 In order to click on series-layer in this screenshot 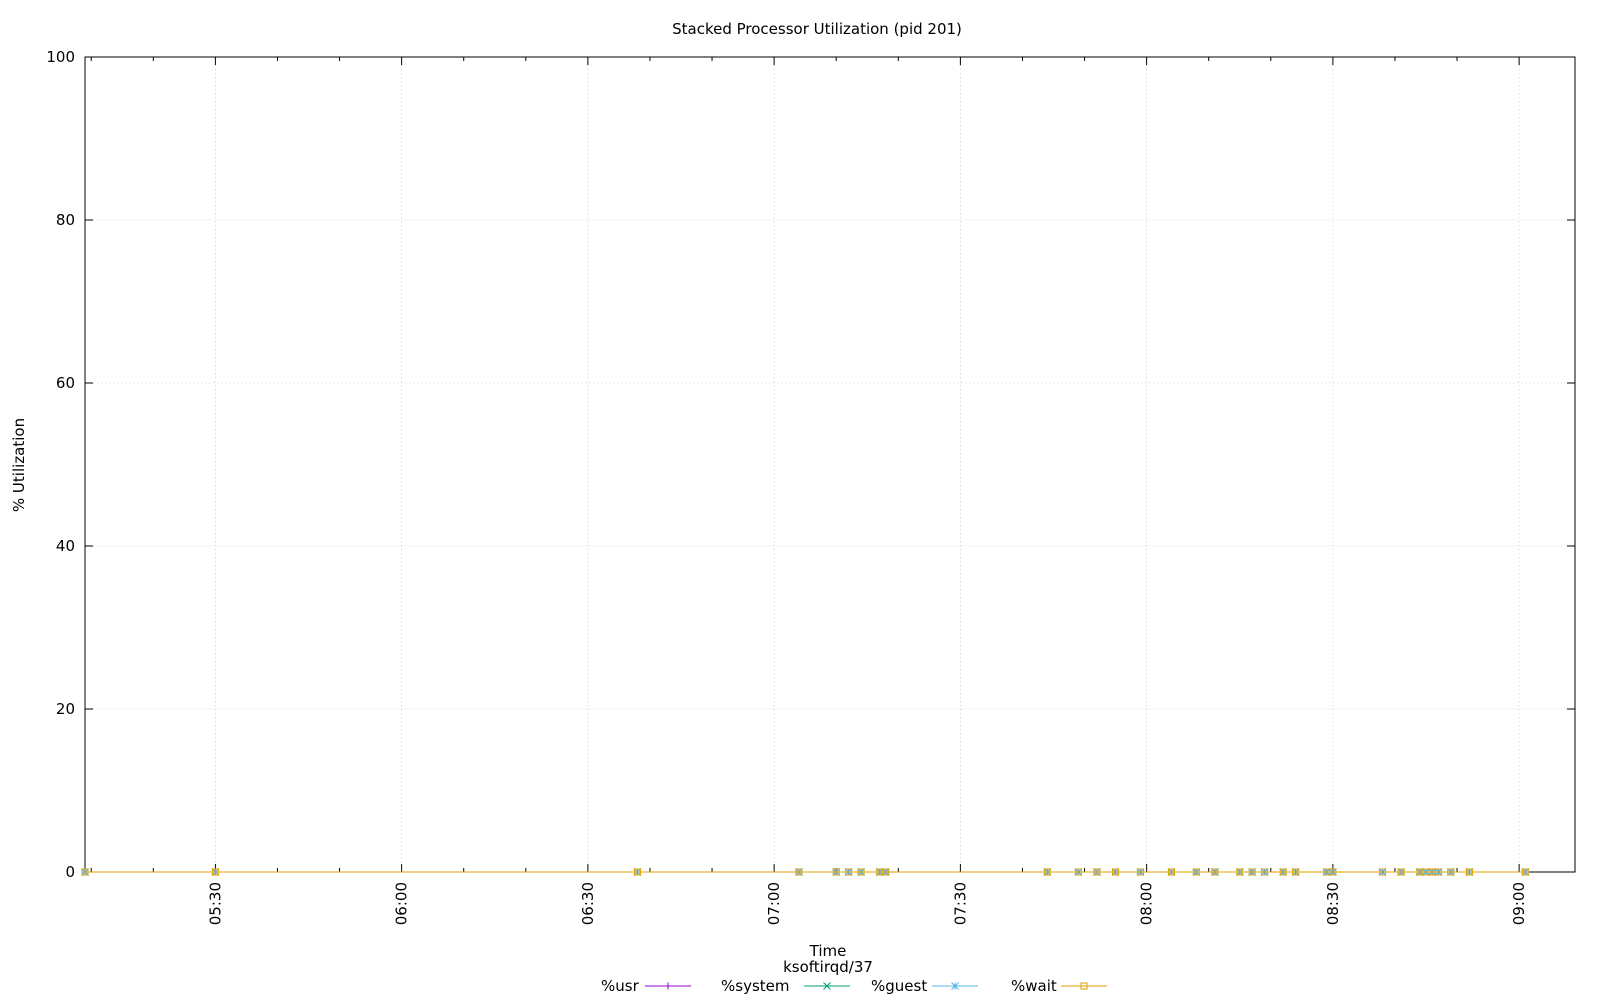, I will do `click(805, 872)`.